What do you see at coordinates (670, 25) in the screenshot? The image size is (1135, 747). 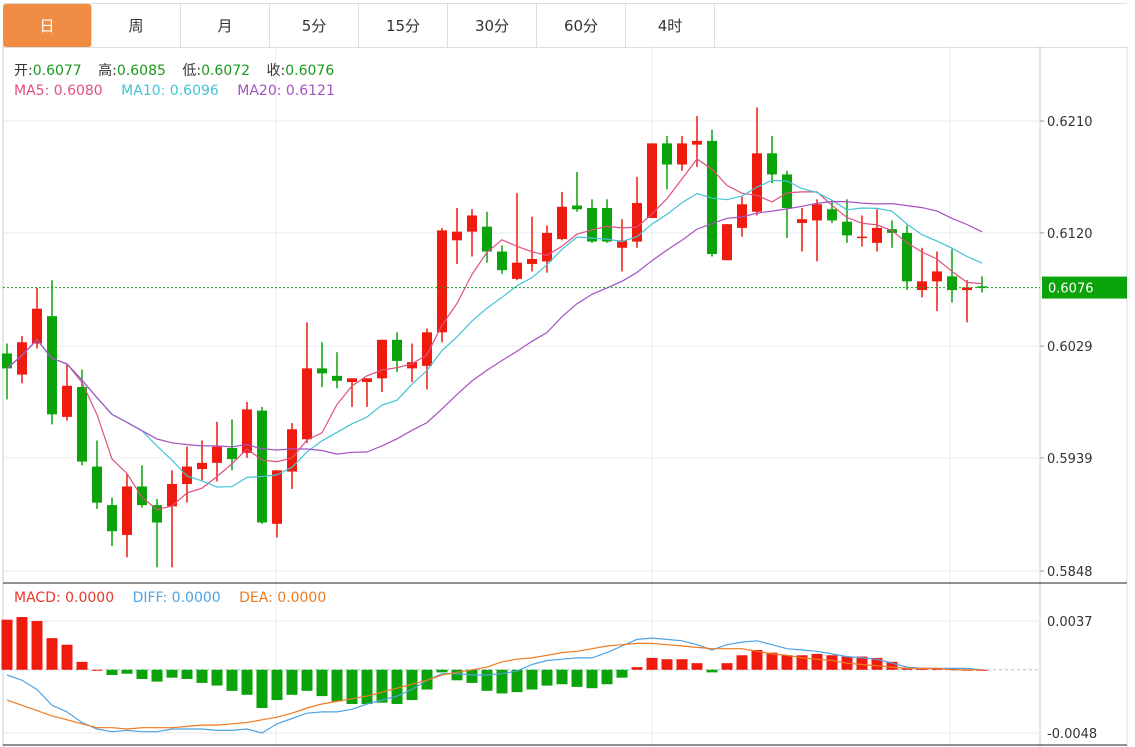 I see `tab-4hour: 4时` at bounding box center [670, 25].